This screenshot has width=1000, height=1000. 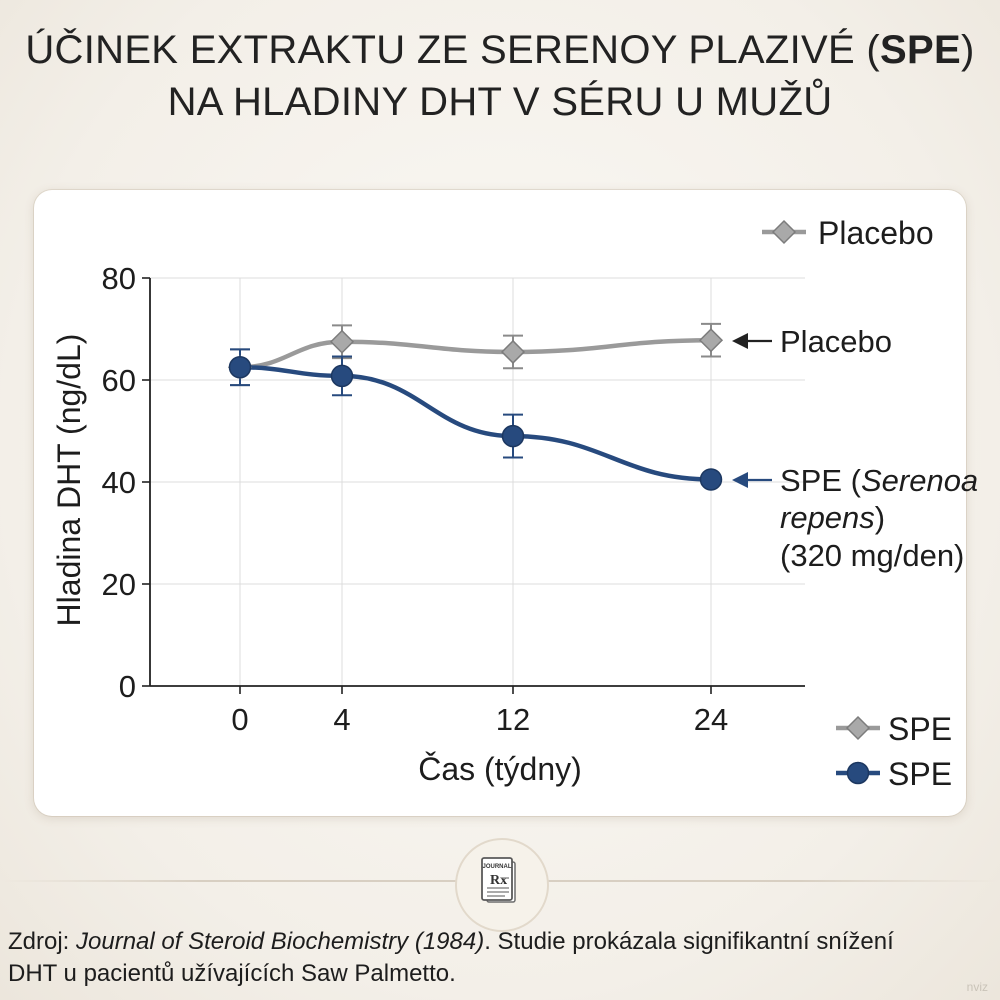 What do you see at coordinates (821, 480) in the screenshot?
I see `annotation-spe-prefix: SPE (` at bounding box center [821, 480].